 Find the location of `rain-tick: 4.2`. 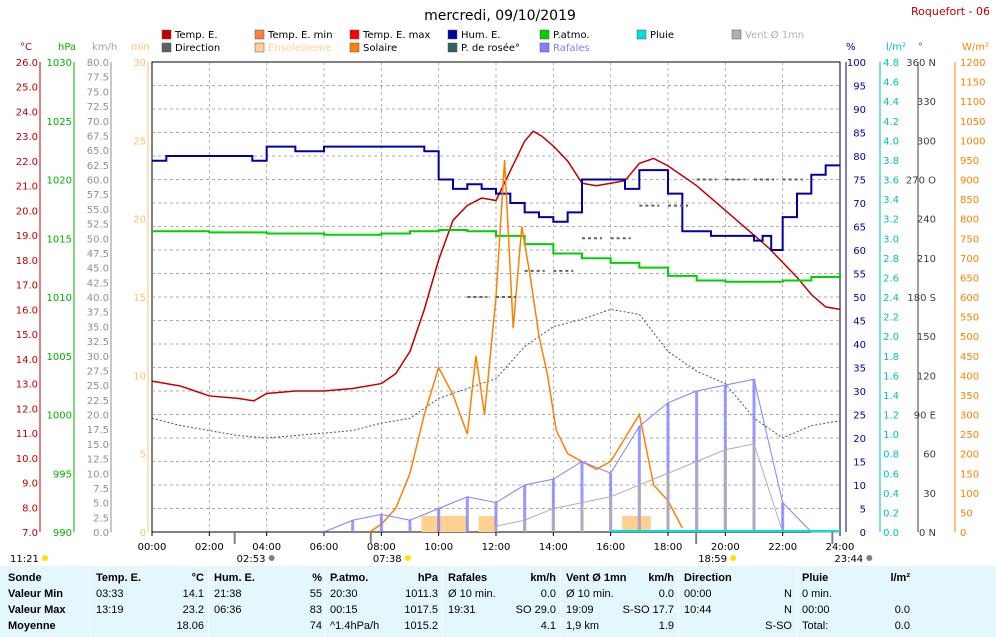

rain-tick: 4.2 is located at coordinates (891, 122).